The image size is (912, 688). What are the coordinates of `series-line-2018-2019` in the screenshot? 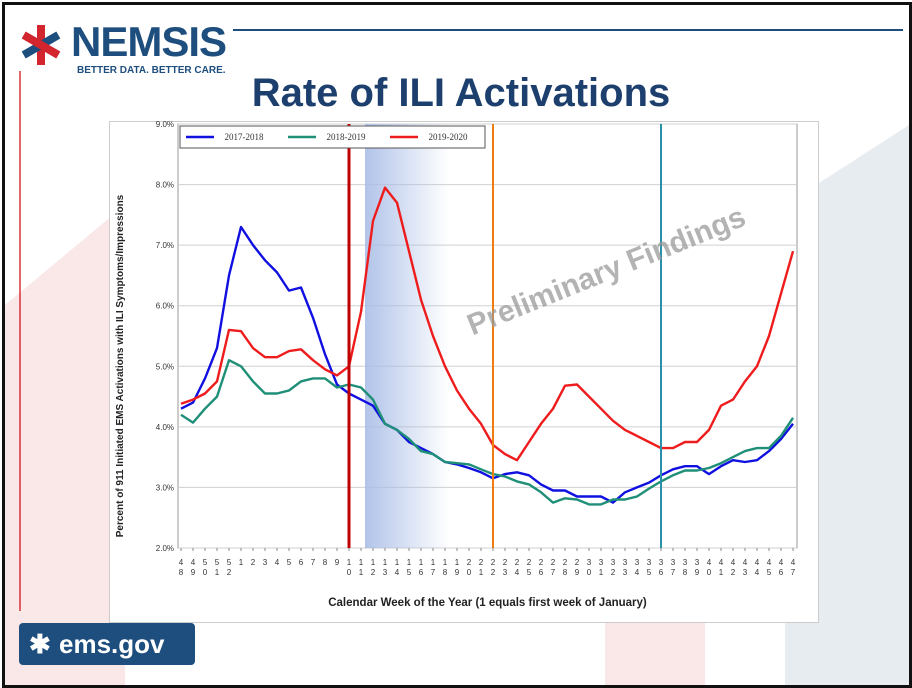 It's located at (487, 432).